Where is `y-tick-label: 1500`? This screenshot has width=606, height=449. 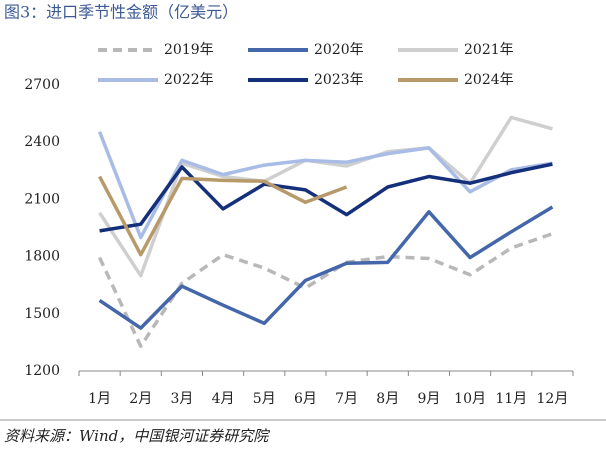
y-tick-label: 1500 is located at coordinates (42, 314).